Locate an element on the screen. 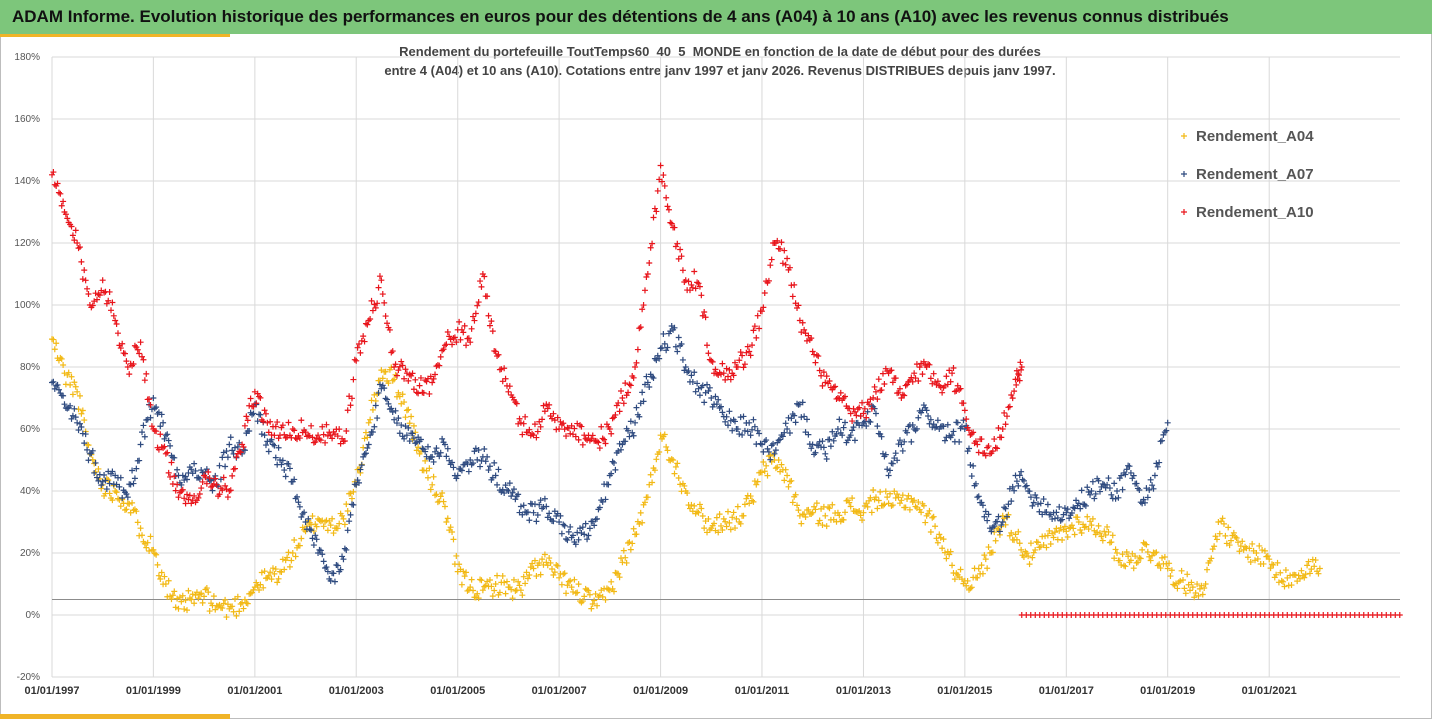 This screenshot has width=1432, height=719. y-tick-label: 180% is located at coordinates (27, 57).